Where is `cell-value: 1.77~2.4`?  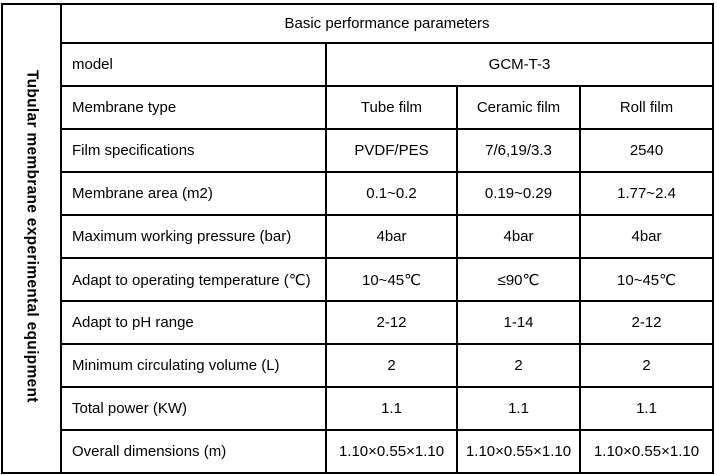
cell-value: 1.77~2.4 is located at coordinates (646, 193).